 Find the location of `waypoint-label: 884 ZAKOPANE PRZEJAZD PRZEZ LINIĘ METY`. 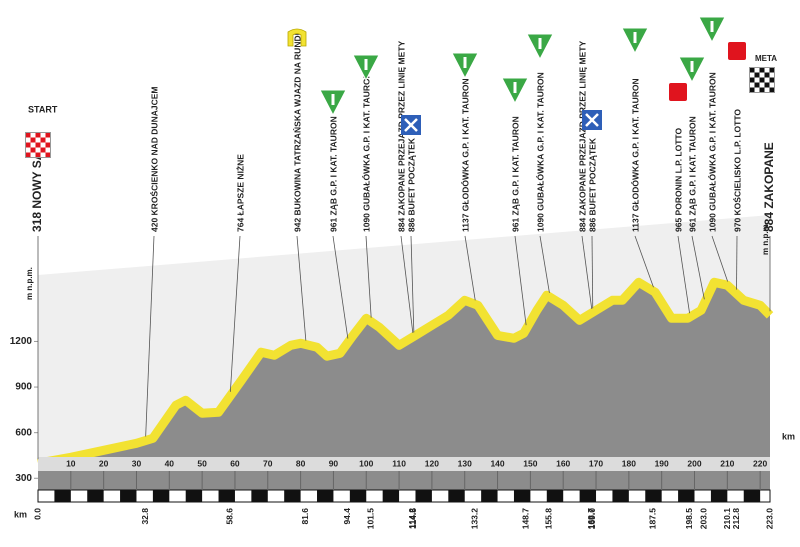

waypoint-label: 884 ZAKOPANE PRZEJAZD PRZEZ LINIĘ METY is located at coordinates (582, 136).